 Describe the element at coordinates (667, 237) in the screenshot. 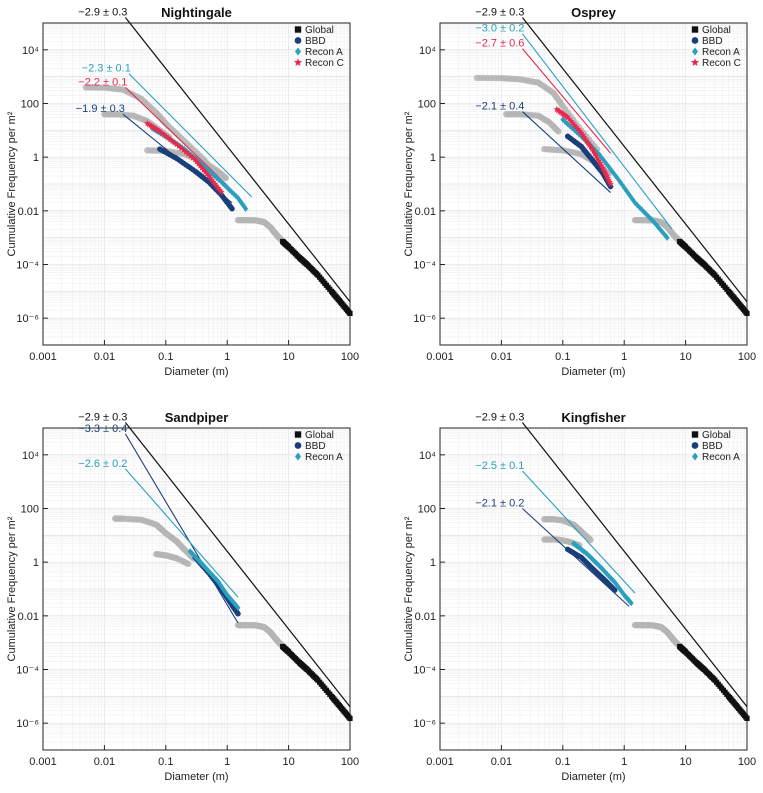

I see `data-point-recon-a` at that location.